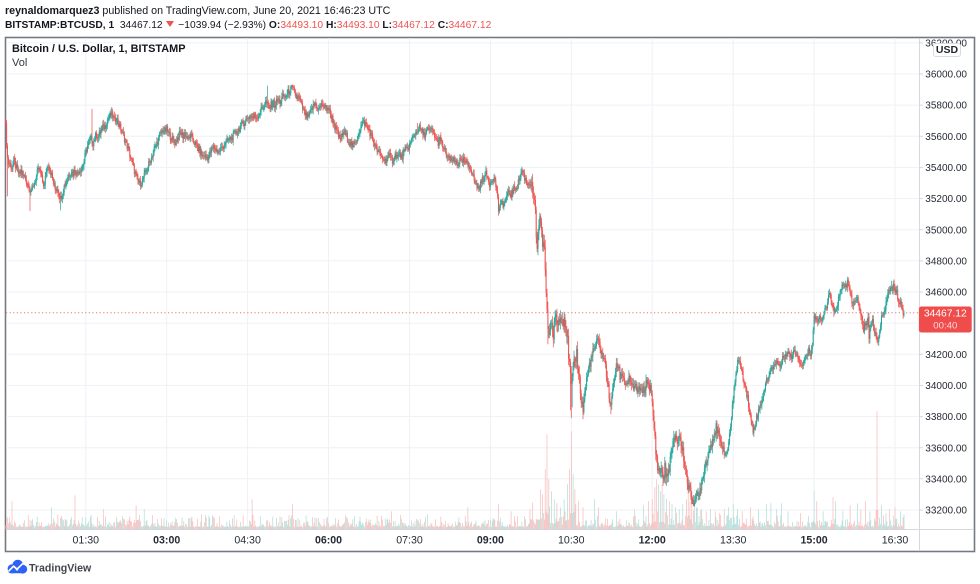 The image size is (980, 584). What do you see at coordinates (946, 262) in the screenshot?
I see `svg-text: 34800.00` at bounding box center [946, 262].